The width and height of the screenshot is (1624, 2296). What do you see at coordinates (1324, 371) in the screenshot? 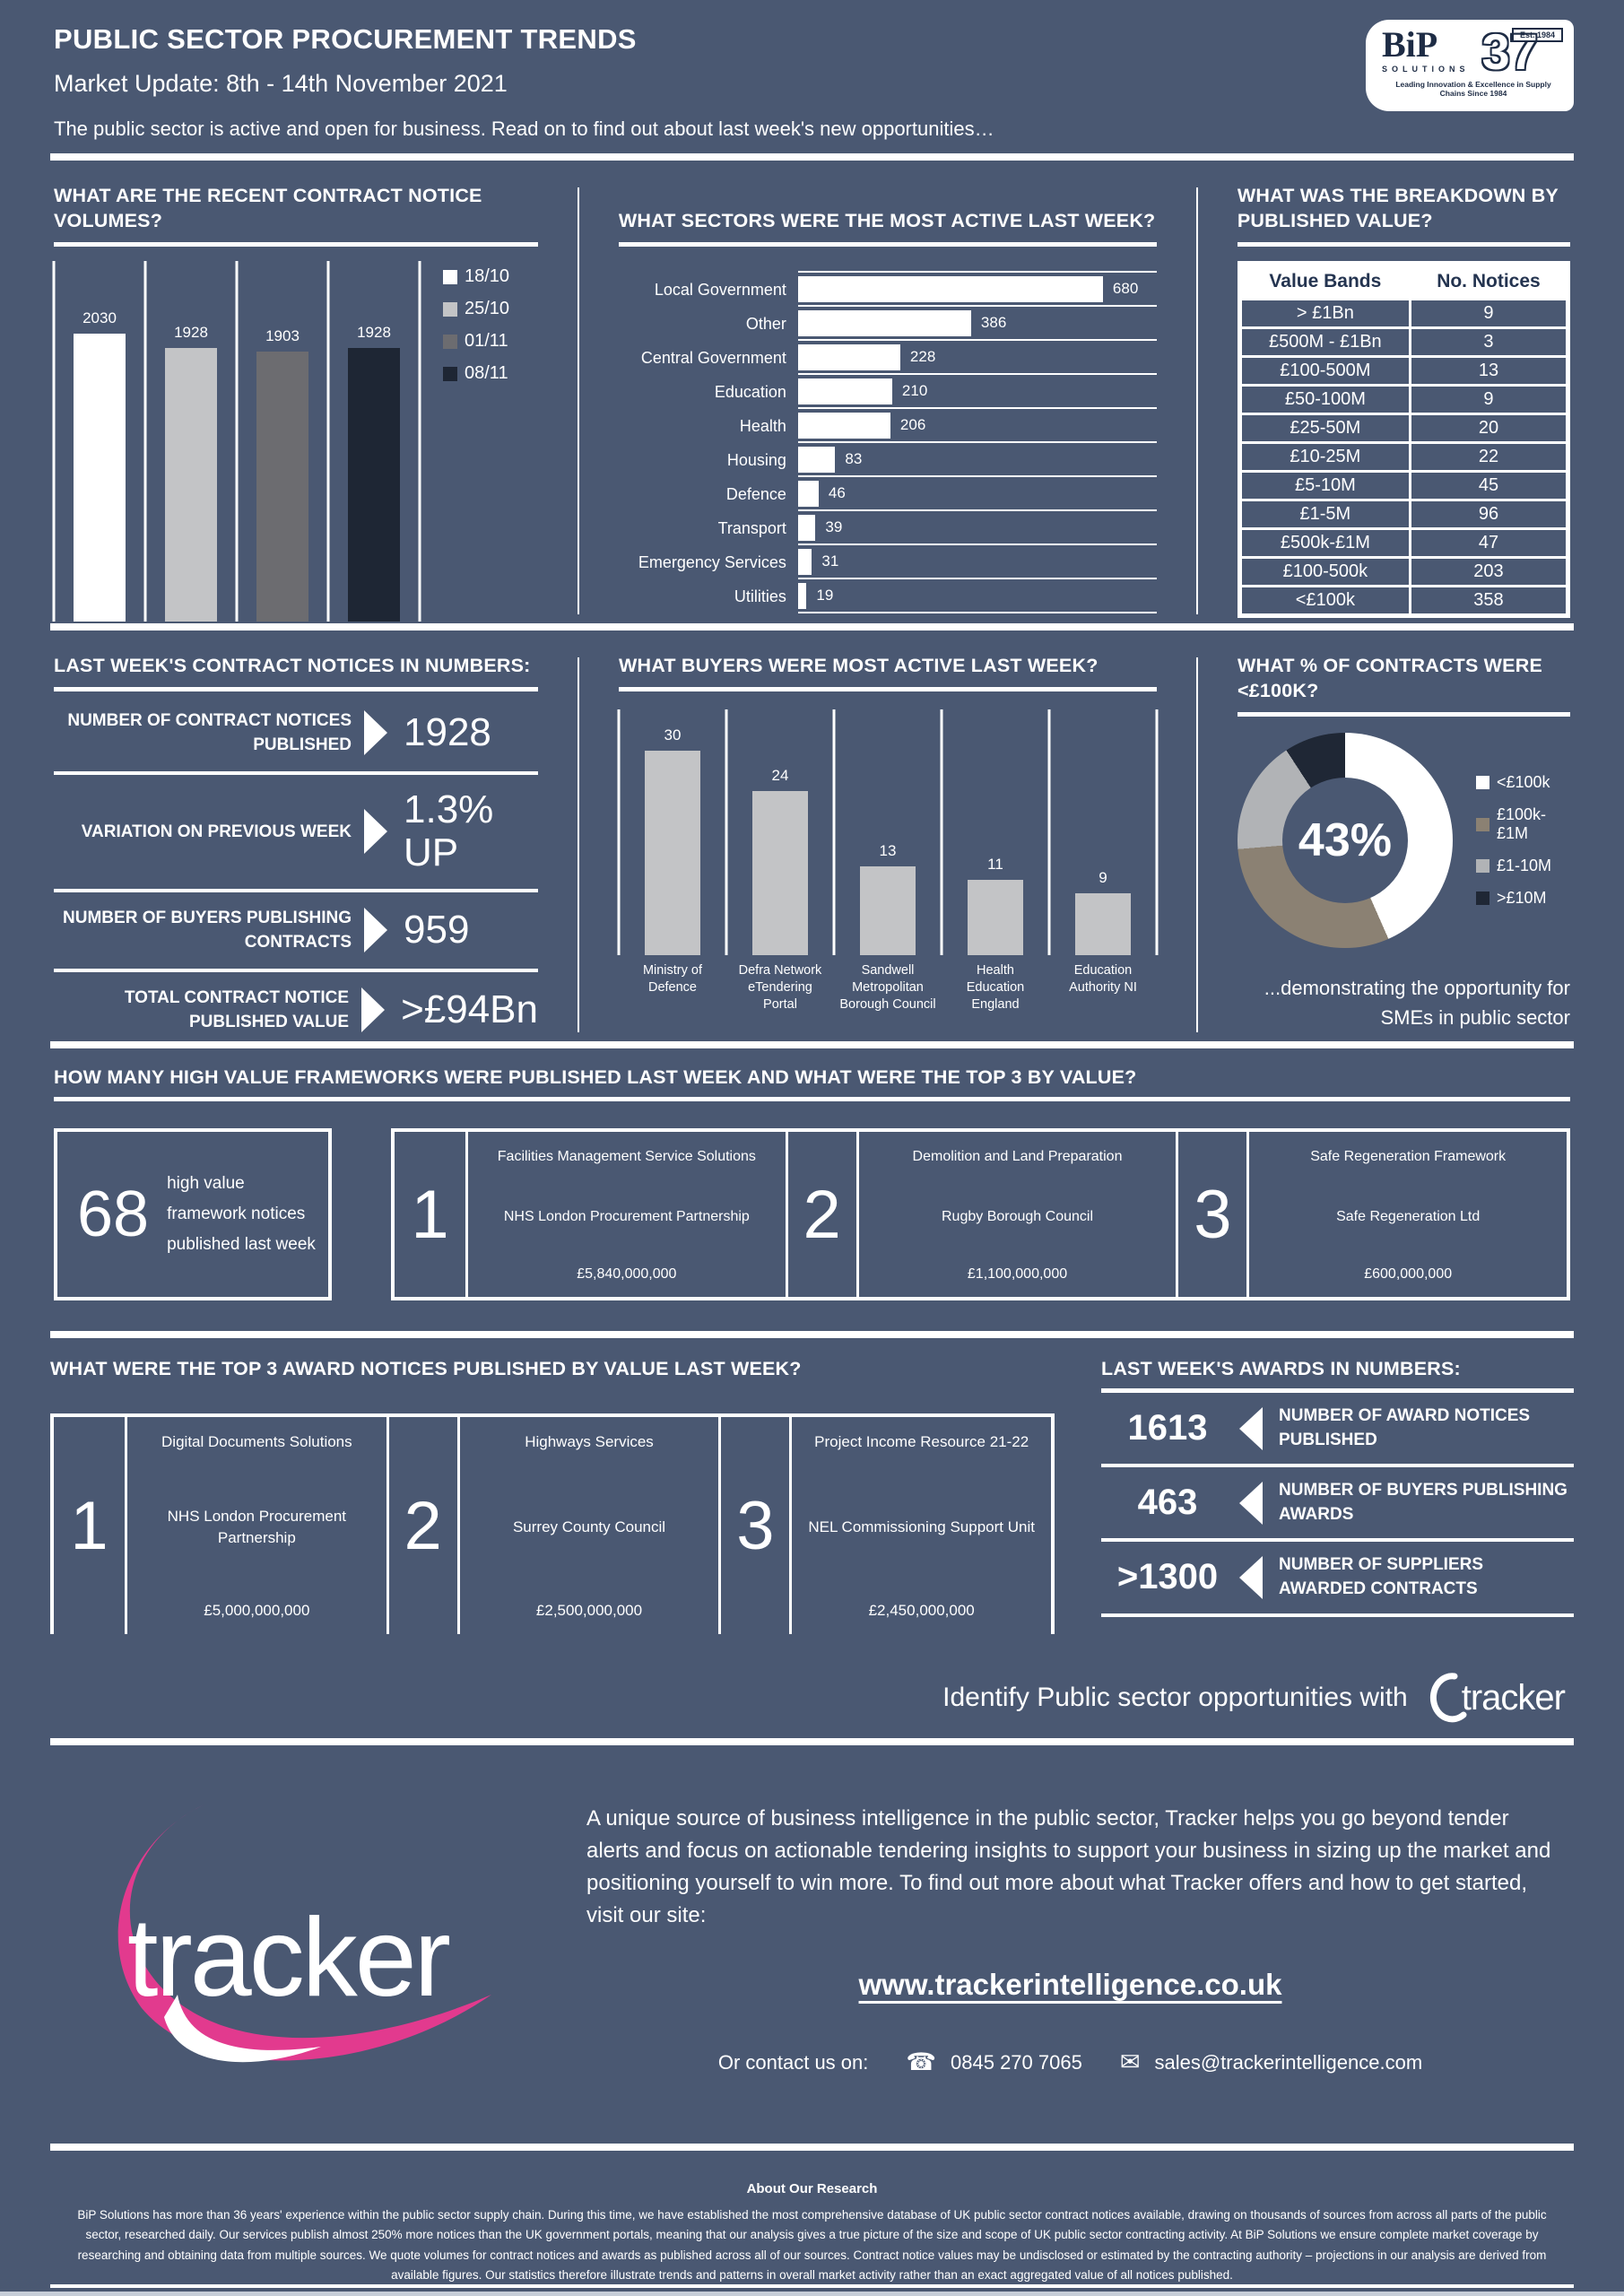
I see `value-band-cell: £100-500M` at bounding box center [1324, 371].